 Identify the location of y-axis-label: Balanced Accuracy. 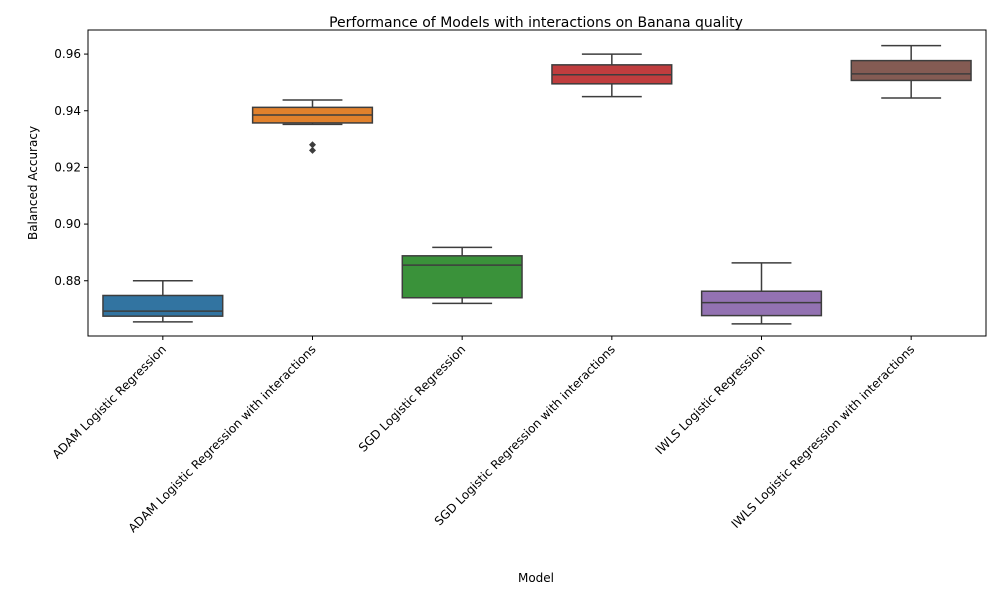
(33, 183).